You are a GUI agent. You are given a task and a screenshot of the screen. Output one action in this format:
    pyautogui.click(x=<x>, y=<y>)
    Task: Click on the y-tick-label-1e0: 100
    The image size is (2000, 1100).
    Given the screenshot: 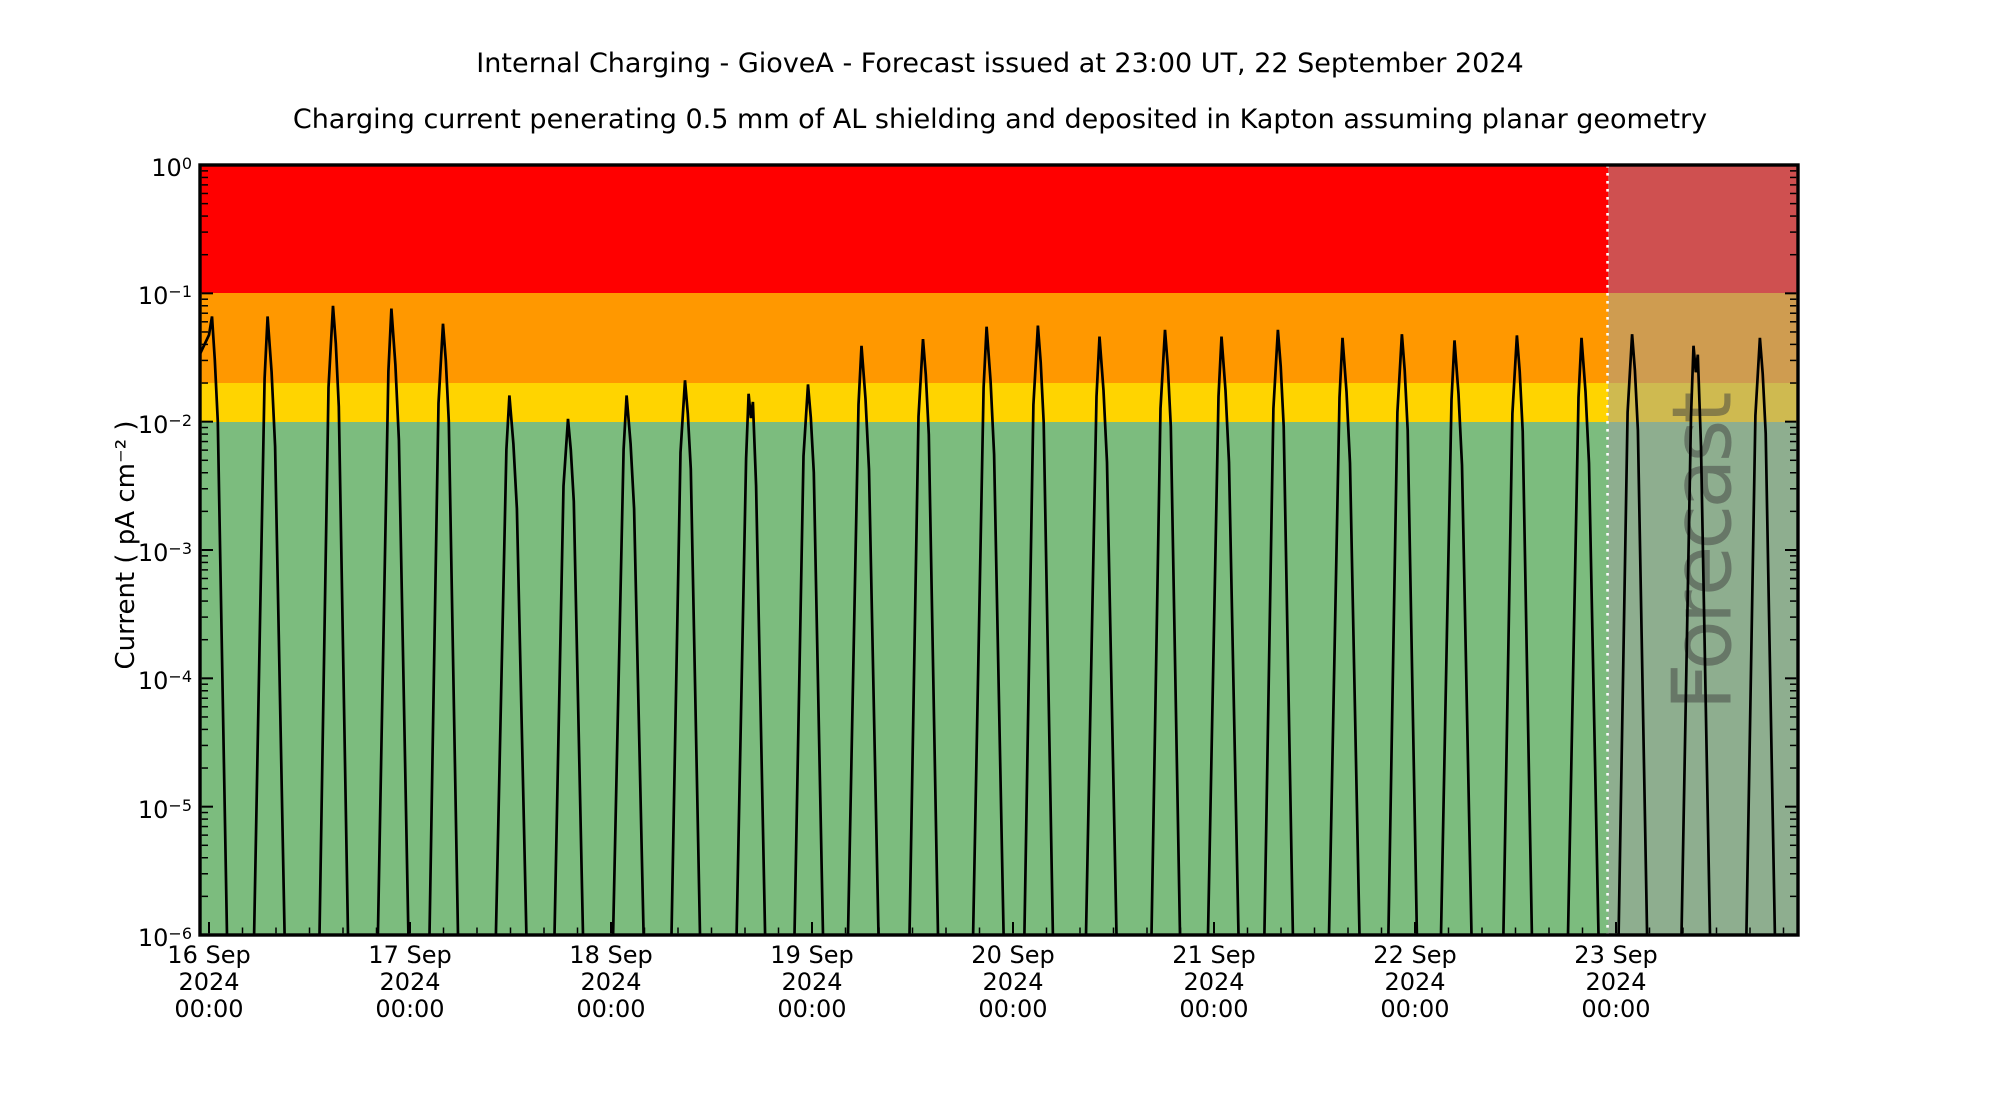 What is the action you would take?
    pyautogui.click(x=171, y=168)
    